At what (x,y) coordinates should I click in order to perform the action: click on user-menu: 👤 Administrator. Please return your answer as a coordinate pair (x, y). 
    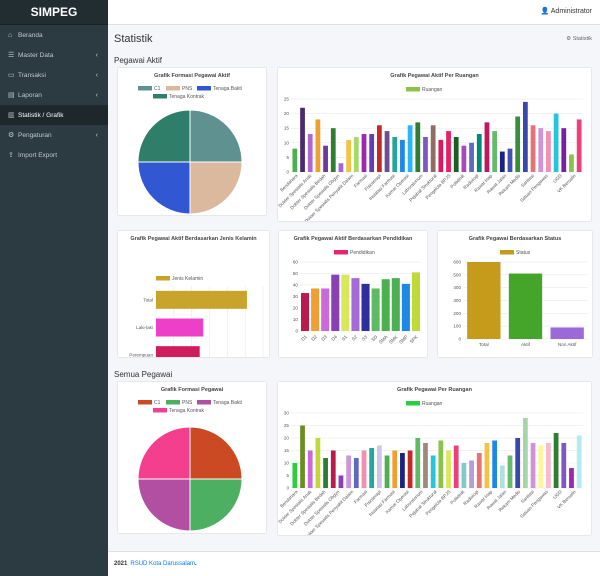
    Looking at the image, I should click on (566, 11).